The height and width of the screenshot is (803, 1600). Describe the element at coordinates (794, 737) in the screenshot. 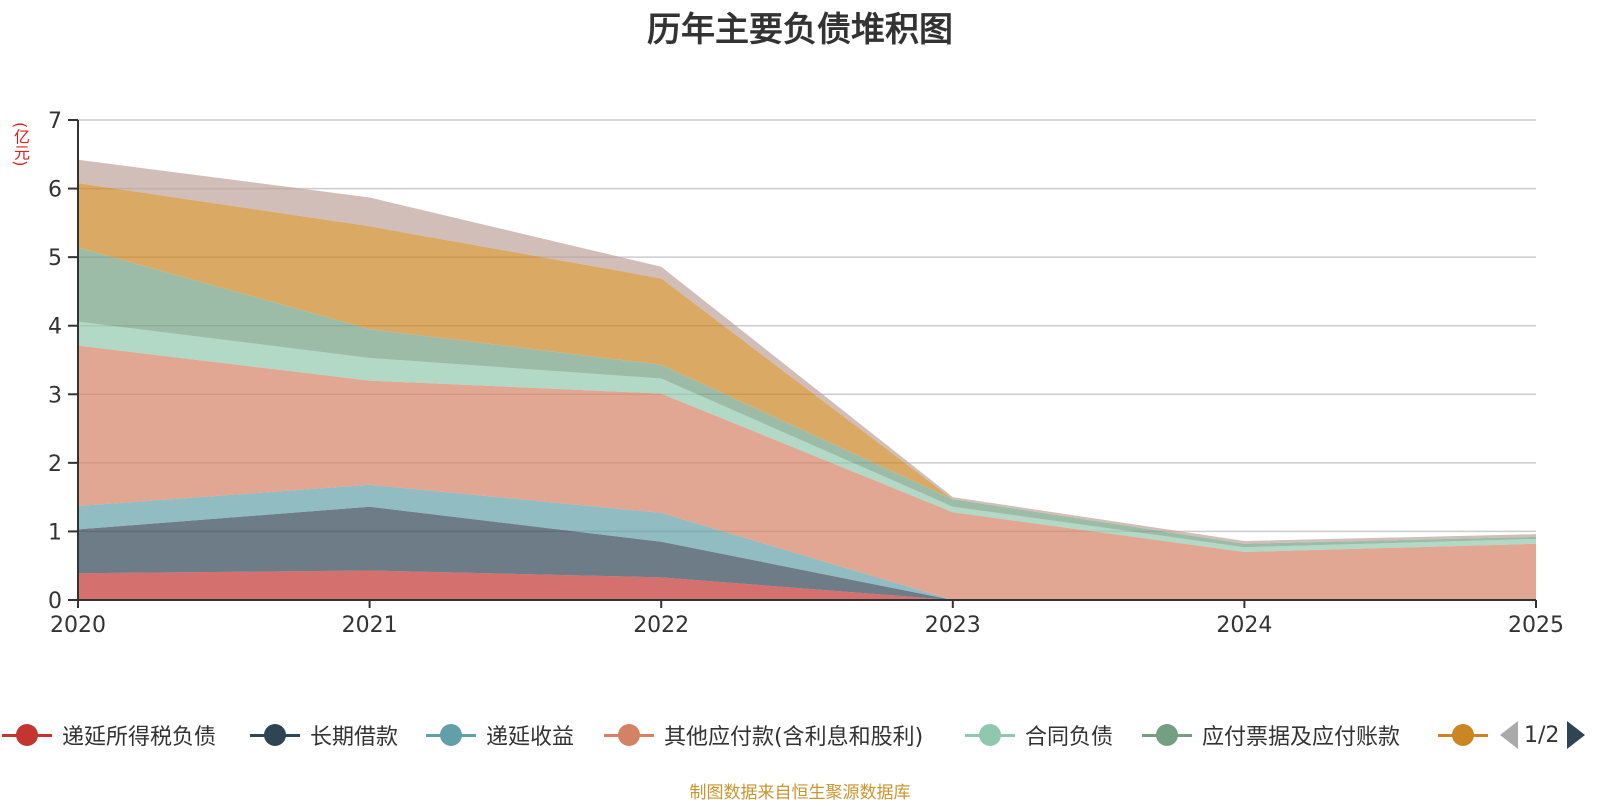

I see `legend-label: 其他应付款(含利息和股利)` at that location.